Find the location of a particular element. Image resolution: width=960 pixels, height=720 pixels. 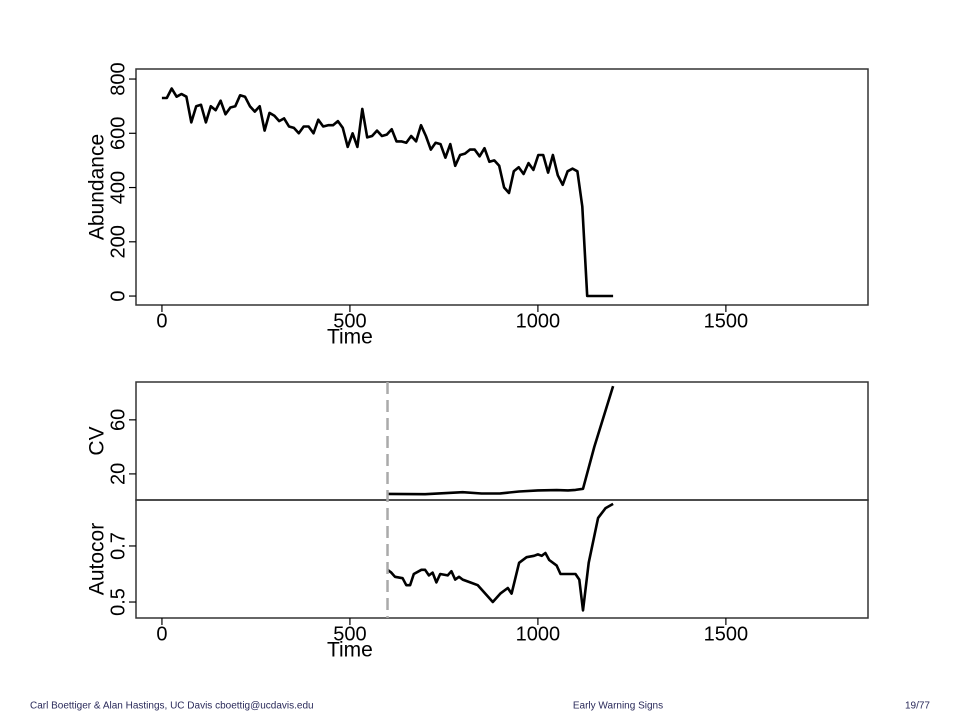

y-axis-label: CV is located at coordinates (97, 440).